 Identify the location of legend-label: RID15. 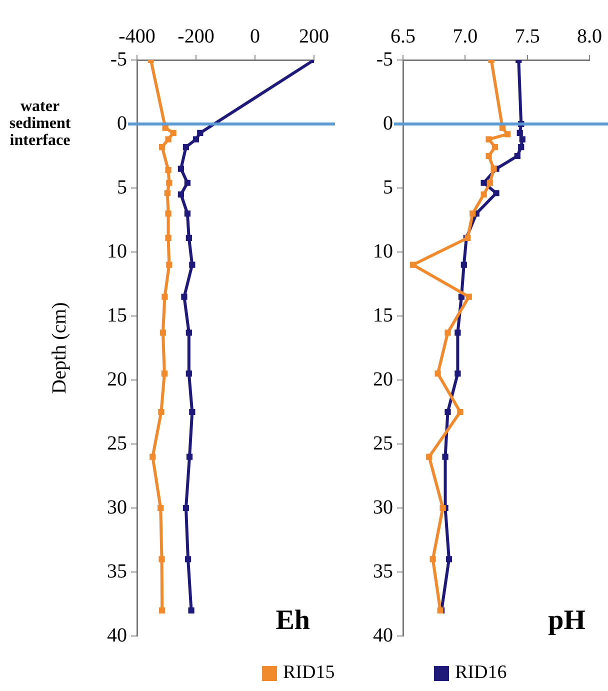
(309, 673).